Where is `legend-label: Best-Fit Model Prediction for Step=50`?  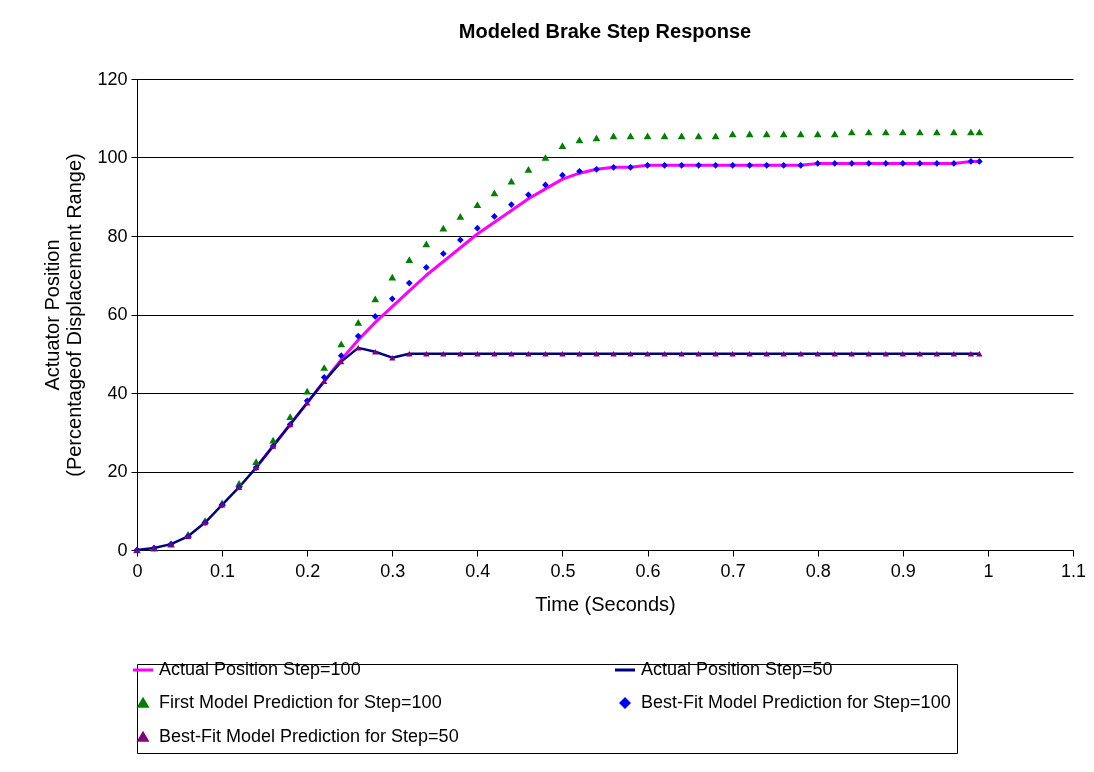 legend-label: Best-Fit Model Prediction for Step=50 is located at coordinates (309, 736).